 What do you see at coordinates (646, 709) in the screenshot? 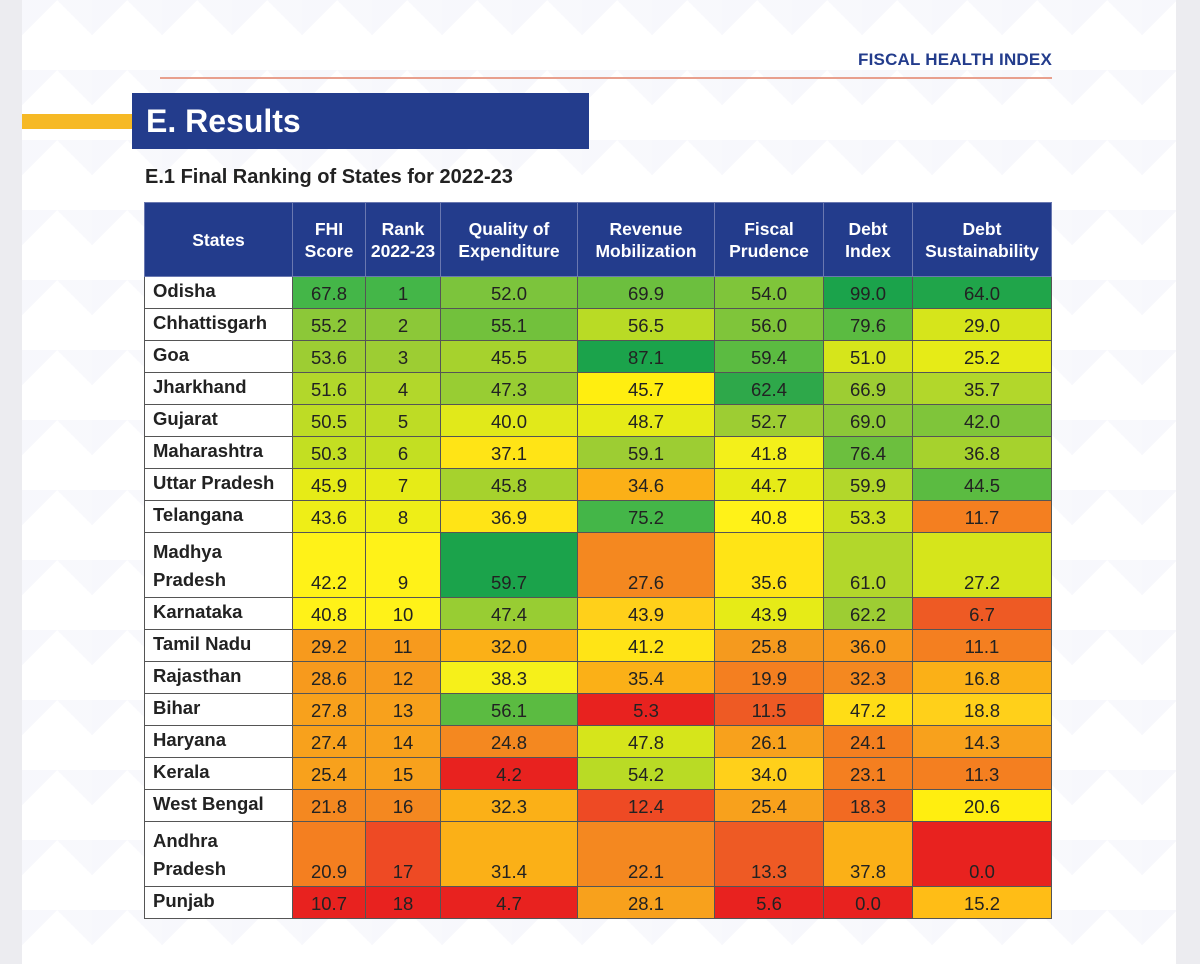
I see `value-cell: 5.3` at bounding box center [646, 709].